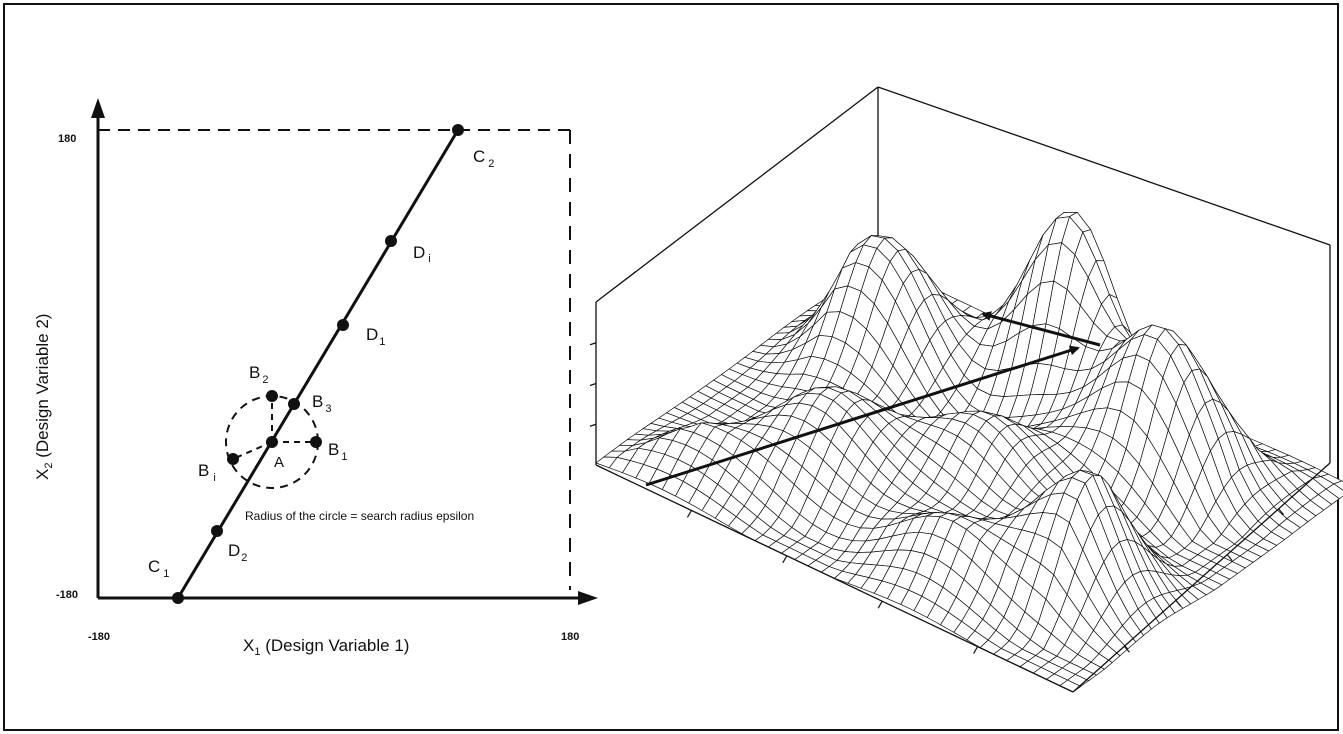 This screenshot has height=734, width=1343. What do you see at coordinates (318, 364) in the screenshot?
I see `search-line-c1-c2` at bounding box center [318, 364].